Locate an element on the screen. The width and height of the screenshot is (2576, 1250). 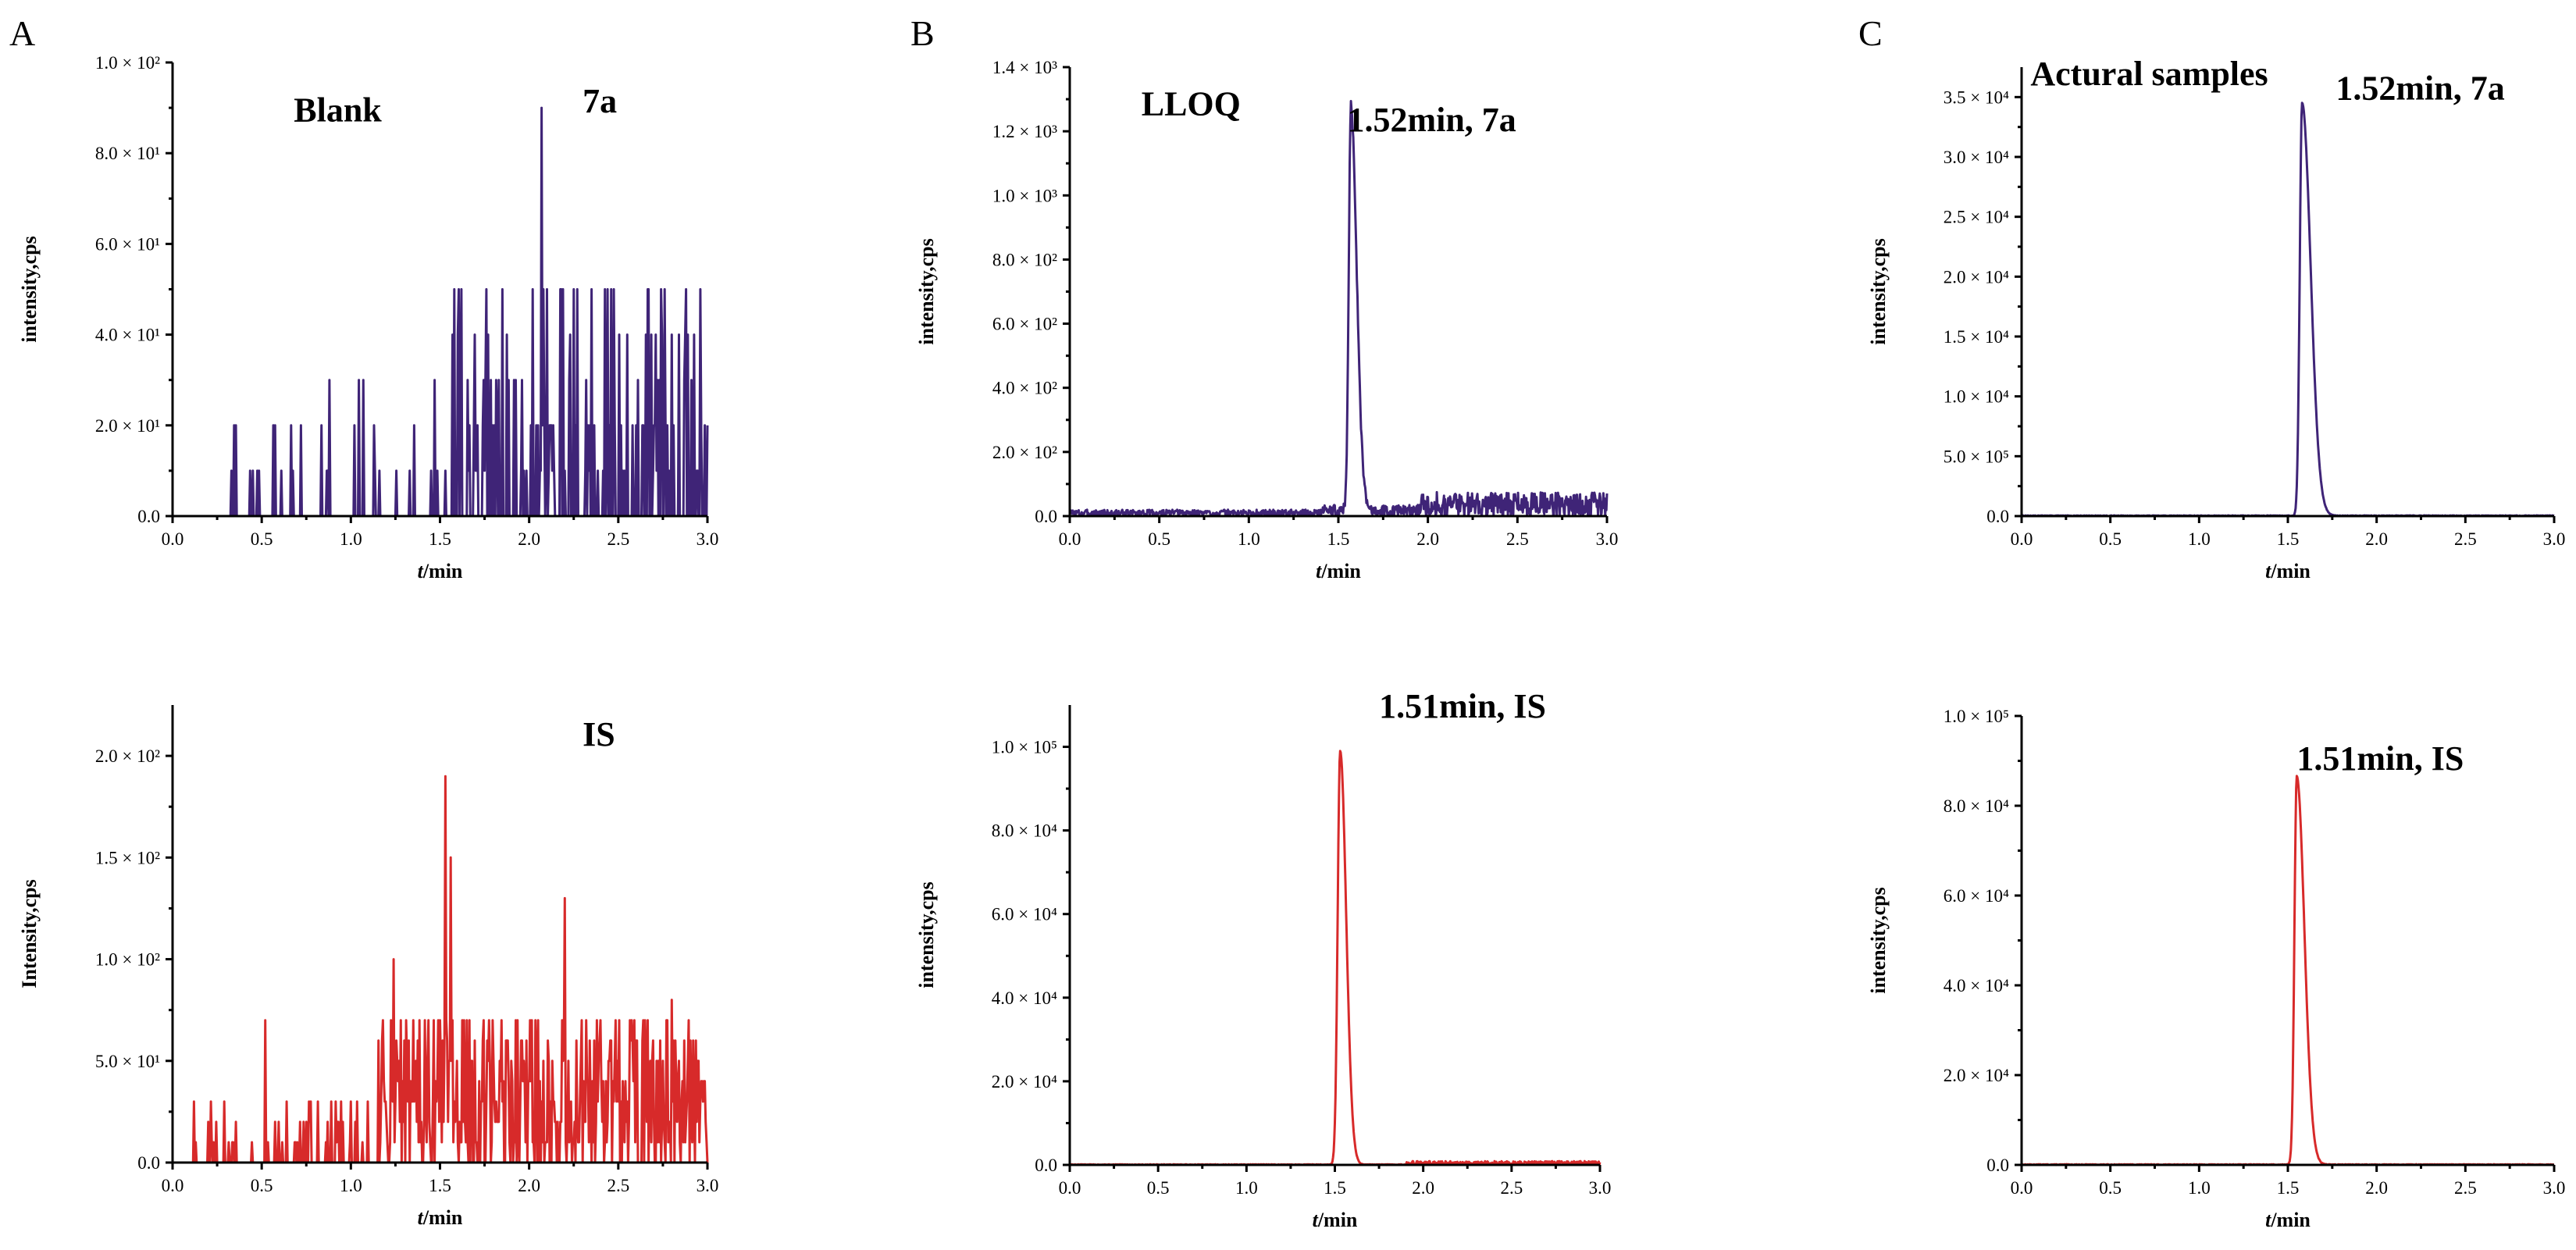
y-tick-label-B-top: 8.0 × 10² is located at coordinates (1024, 259).